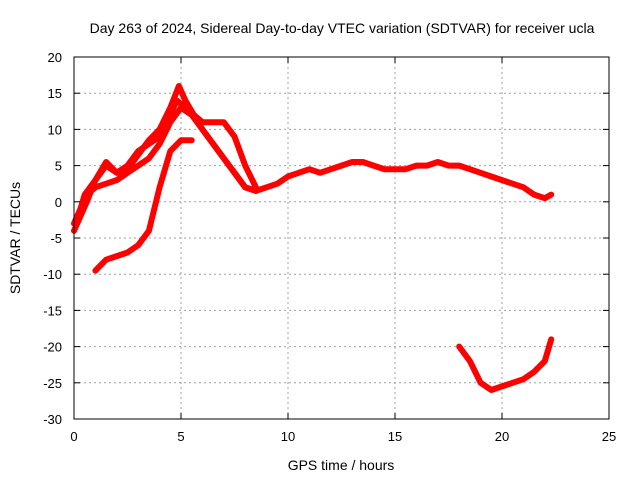  I want to click on y-tick-label: 5, so click(58, 166).